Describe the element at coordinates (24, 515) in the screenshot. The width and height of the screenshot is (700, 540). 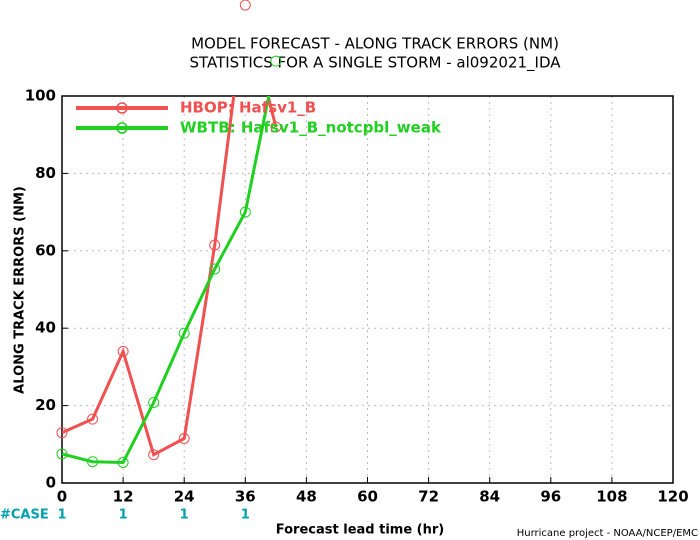
I see `case-label: #CASE` at that location.